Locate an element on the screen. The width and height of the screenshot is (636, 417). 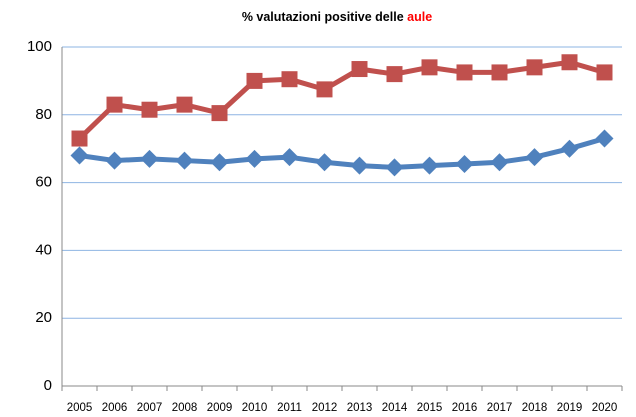
x-tick-label: 2016 is located at coordinates (465, 408).